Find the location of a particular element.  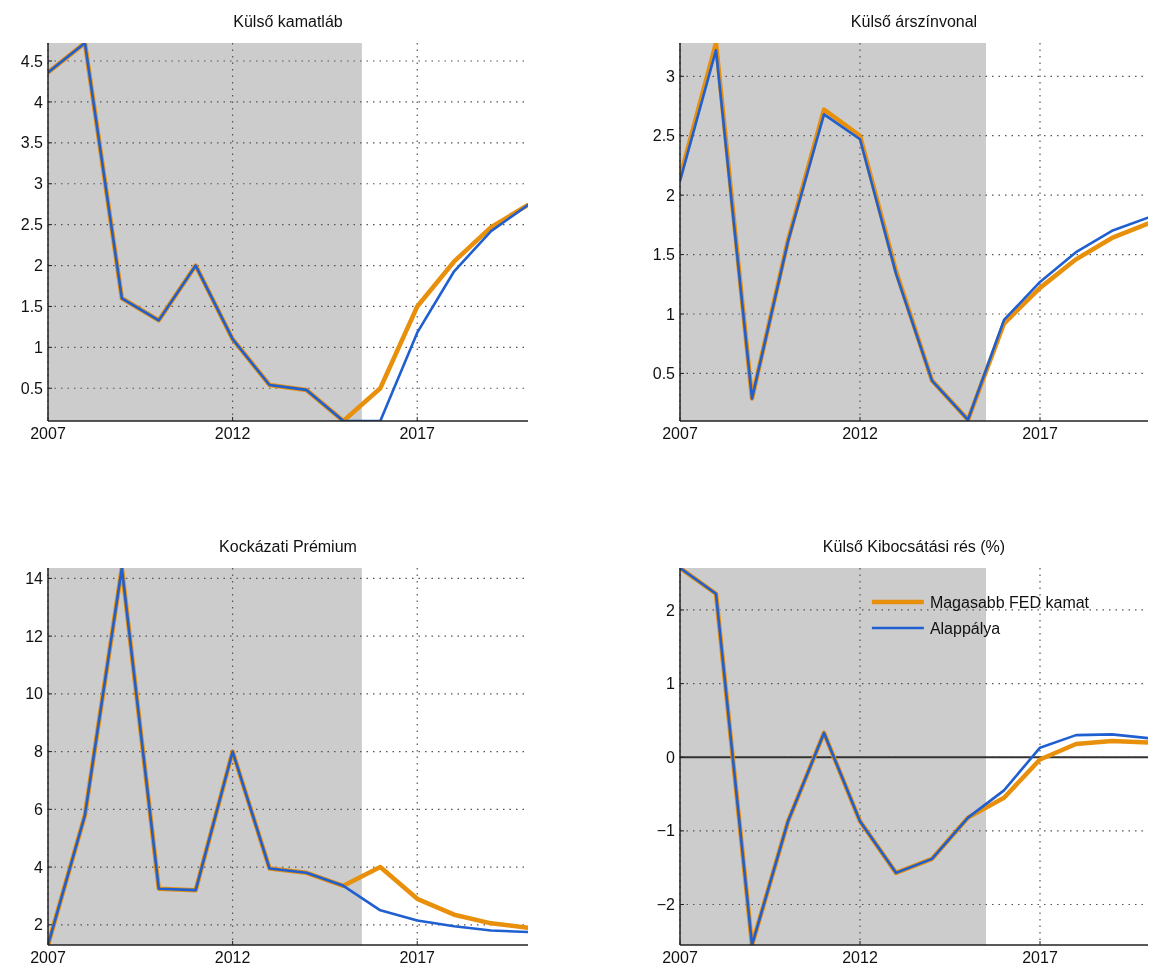

y-tick-label: 10 is located at coordinates (34, 694).